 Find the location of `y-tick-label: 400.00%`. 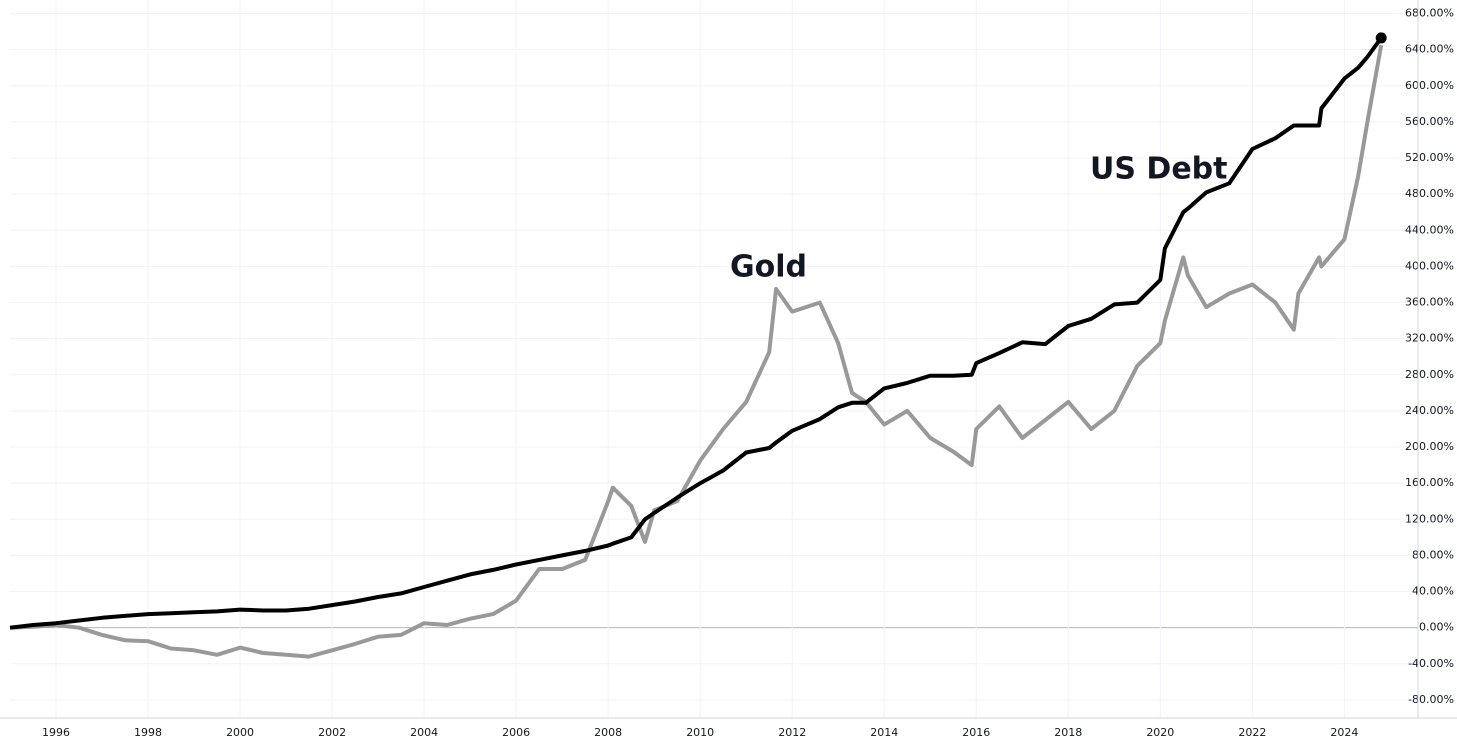

y-tick-label: 400.00% is located at coordinates (1429, 265).